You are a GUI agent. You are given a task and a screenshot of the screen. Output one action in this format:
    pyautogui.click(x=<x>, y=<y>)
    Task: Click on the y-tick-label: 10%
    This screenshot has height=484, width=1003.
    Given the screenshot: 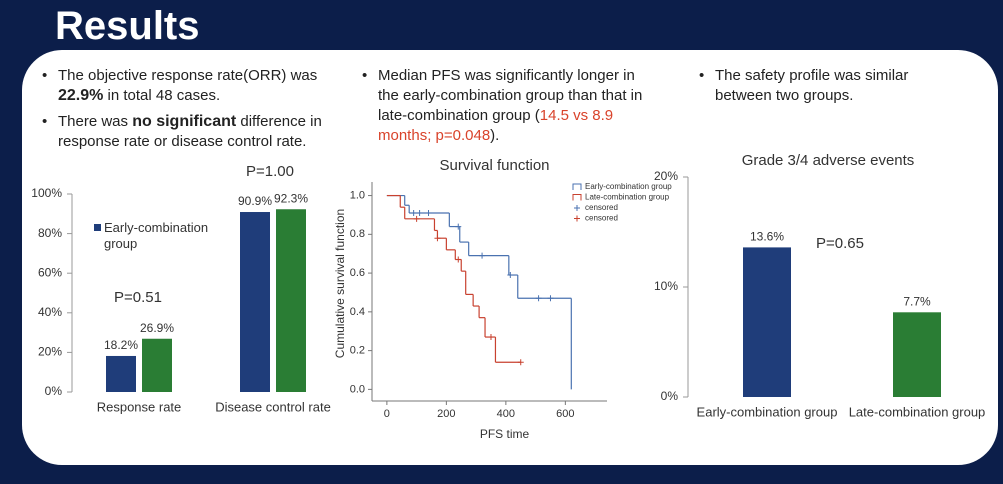 What is the action you would take?
    pyautogui.click(x=666, y=286)
    